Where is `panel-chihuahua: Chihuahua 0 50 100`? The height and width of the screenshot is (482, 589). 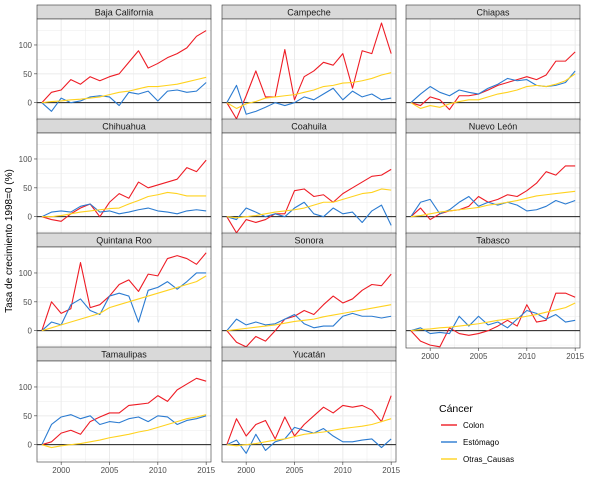 panel-chihuahua: Chihuahua 0 50 100 is located at coordinates (115, 176).